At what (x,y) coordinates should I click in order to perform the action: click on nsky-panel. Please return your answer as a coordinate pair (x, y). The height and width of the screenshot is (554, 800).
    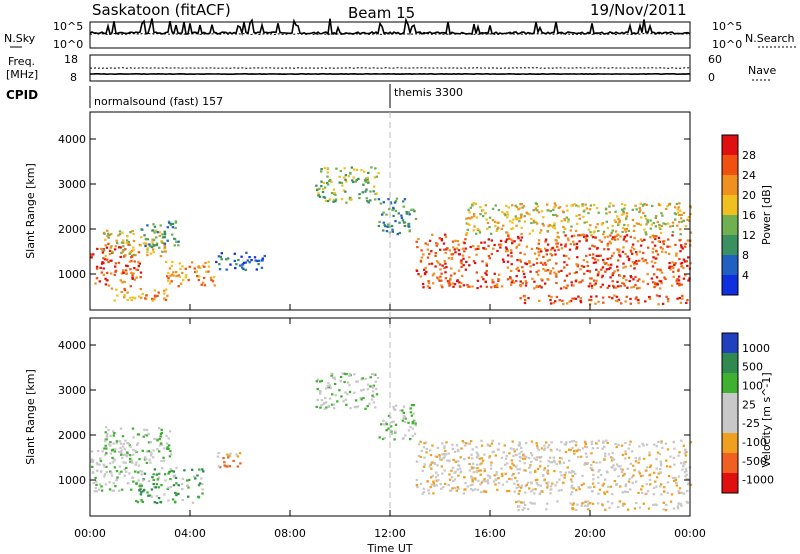
    Looking at the image, I should click on (390, 35).